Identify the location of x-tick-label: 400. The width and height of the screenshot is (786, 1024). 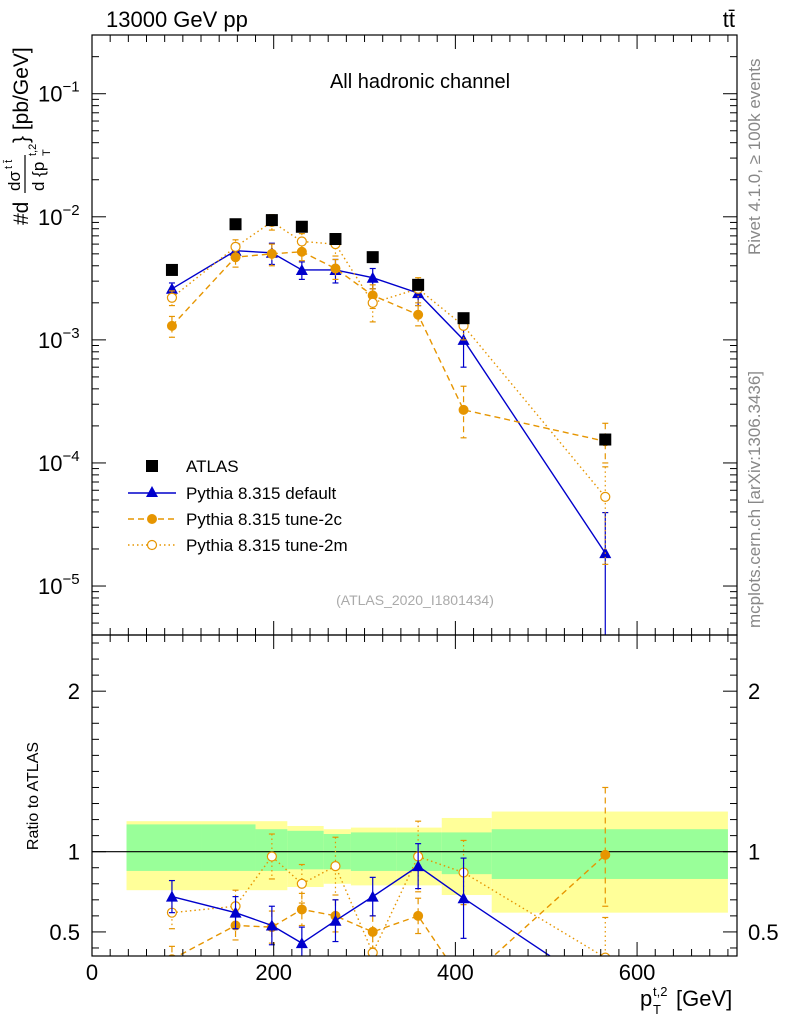
(455, 972).